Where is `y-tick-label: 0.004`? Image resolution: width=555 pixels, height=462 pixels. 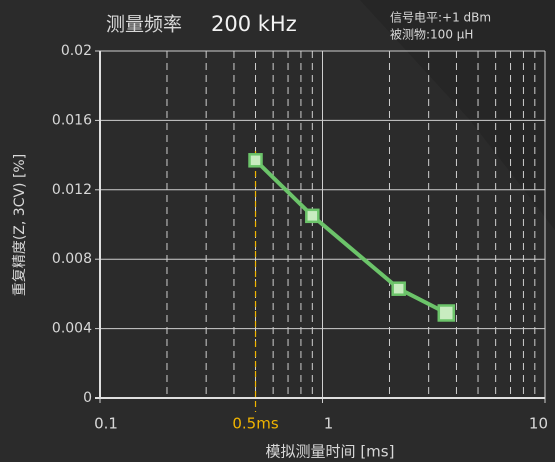
y-tick-label: 0.004 is located at coordinates (72, 329).